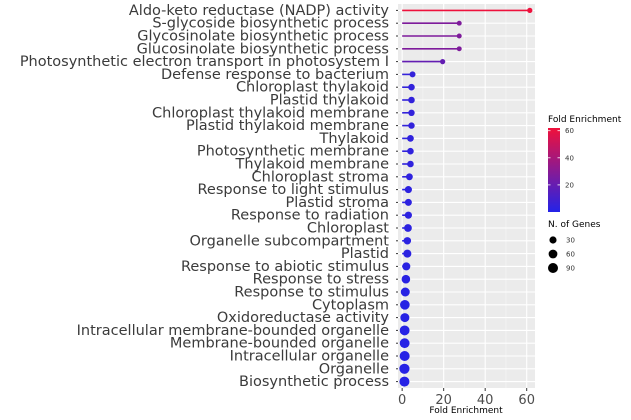 Image resolution: width=631 pixels, height=420 pixels. I want to click on x-tick-label: 40, so click(485, 400).